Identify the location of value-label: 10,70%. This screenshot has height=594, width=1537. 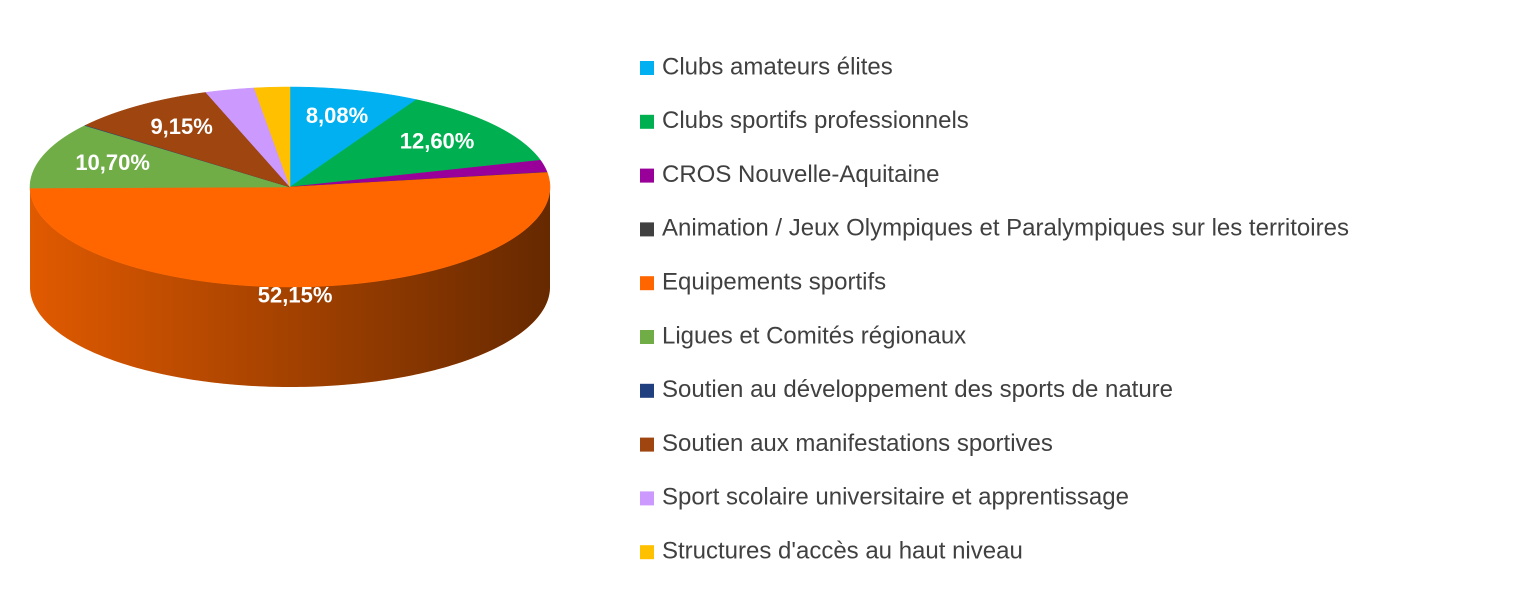
(112, 162).